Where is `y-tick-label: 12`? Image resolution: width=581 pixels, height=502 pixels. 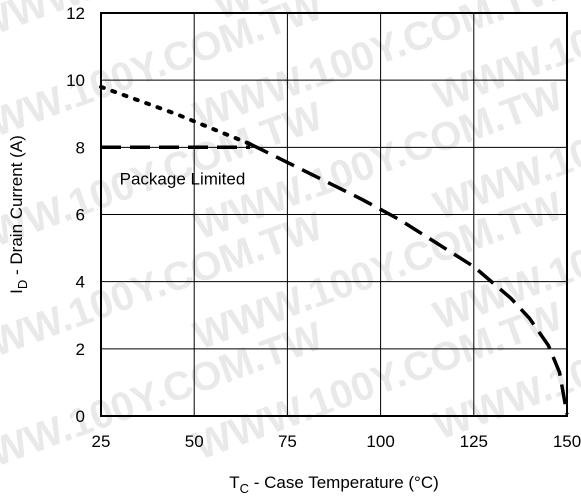 y-tick-label: 12 is located at coordinates (75, 13).